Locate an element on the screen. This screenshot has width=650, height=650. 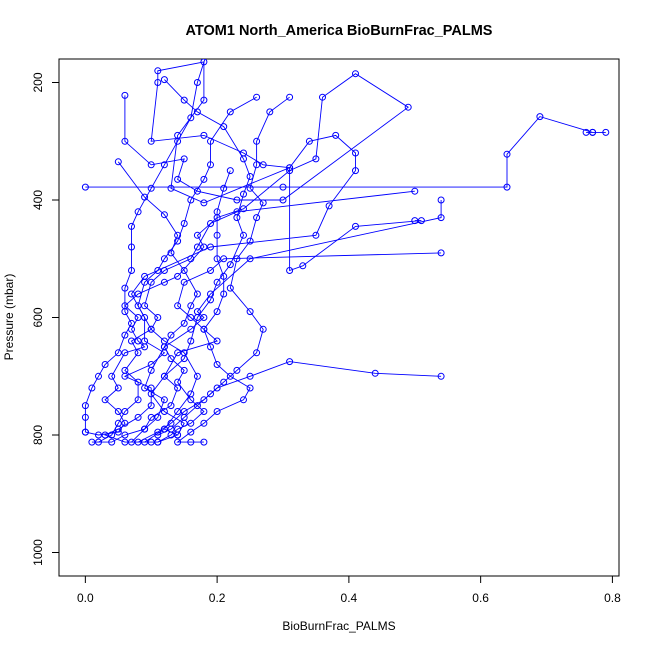
x-axis-label: BioBurnFrac_PALMS is located at coordinates (338, 626).